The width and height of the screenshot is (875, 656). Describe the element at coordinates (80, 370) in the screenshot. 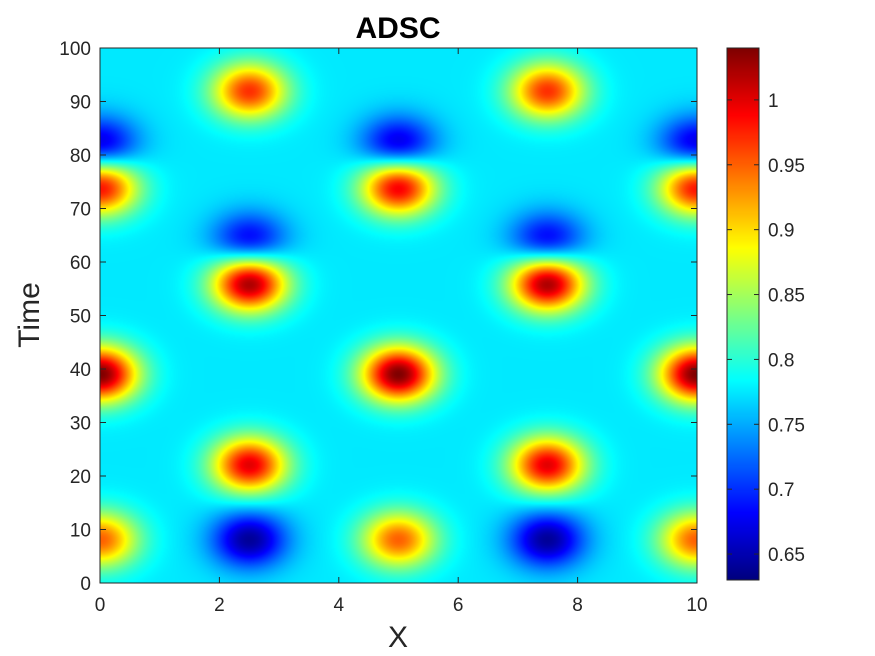

I see `y-tick-label: 40` at that location.